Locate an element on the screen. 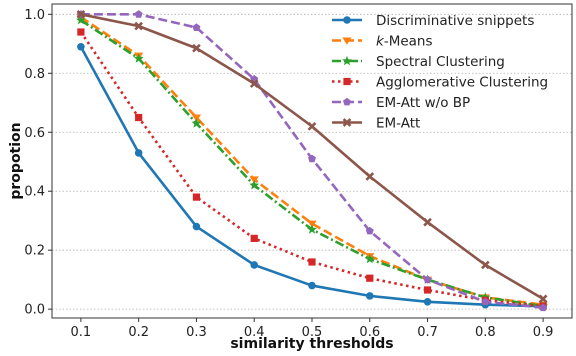 Image resolution: width=576 pixels, height=356 pixels. legend-item: EM-Att is located at coordinates (376, 123).